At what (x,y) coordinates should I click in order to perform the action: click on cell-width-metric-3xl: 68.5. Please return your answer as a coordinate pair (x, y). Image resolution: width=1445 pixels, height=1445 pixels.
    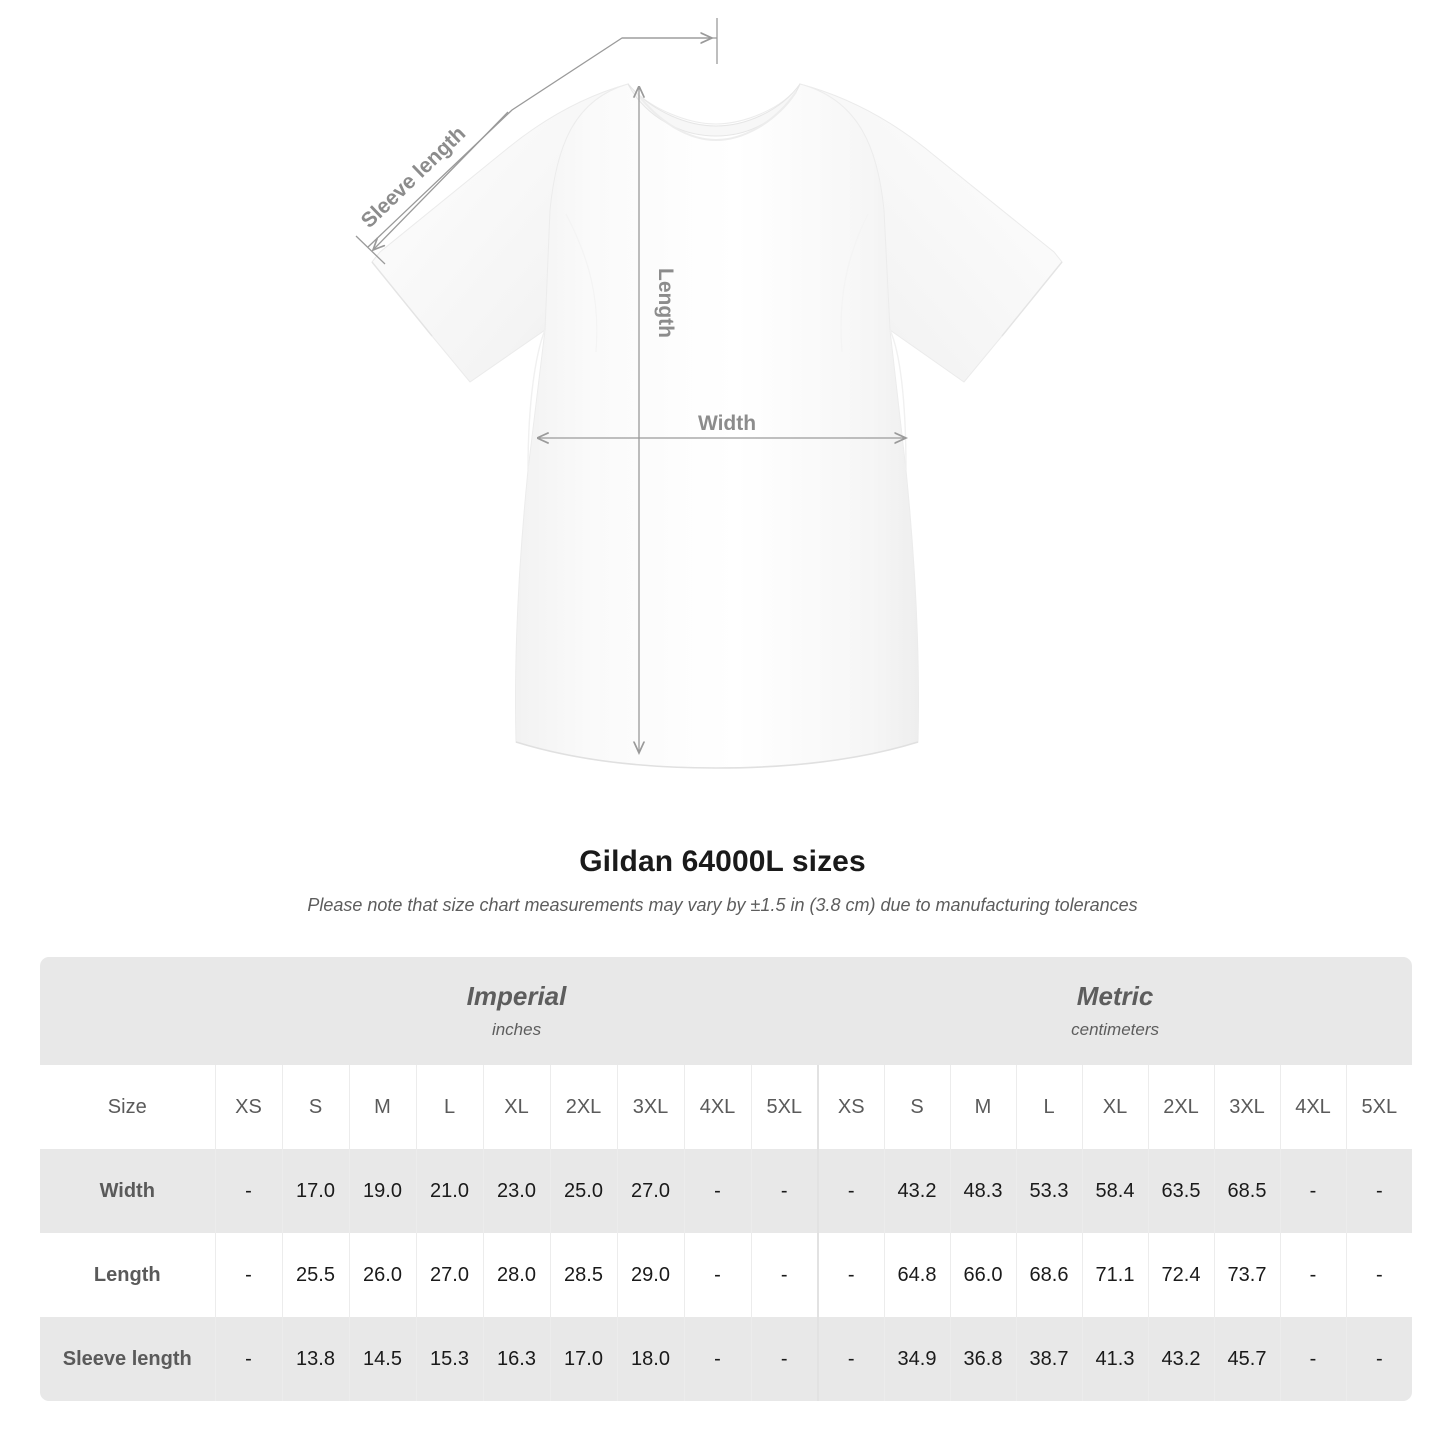
    Looking at the image, I should click on (1247, 1191).